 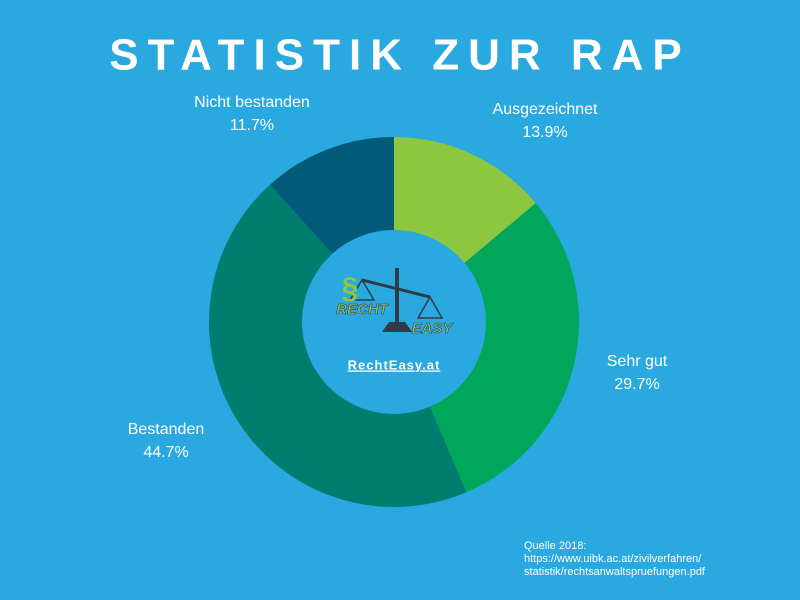 I want to click on source-note: statistik/rechtsanwaltspruefungen.pdf, so click(x=615, y=572).